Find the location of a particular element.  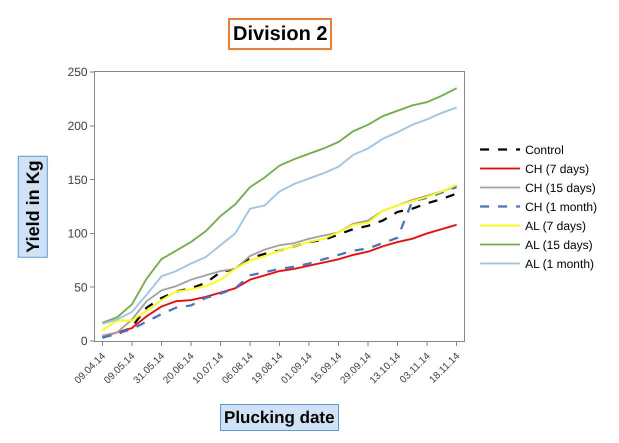

legend-label: CH (7 days) is located at coordinates (557, 169).